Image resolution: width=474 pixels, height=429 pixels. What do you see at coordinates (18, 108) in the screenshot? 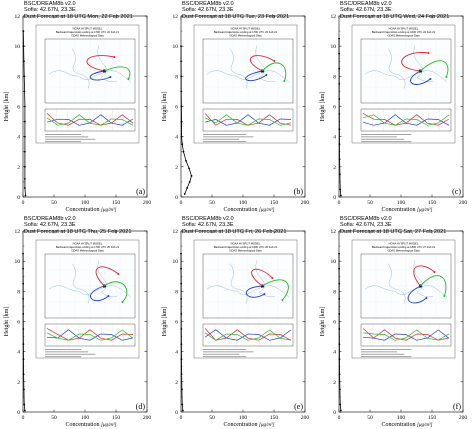
I see `y-tick-label: 6` at bounding box center [18, 108].